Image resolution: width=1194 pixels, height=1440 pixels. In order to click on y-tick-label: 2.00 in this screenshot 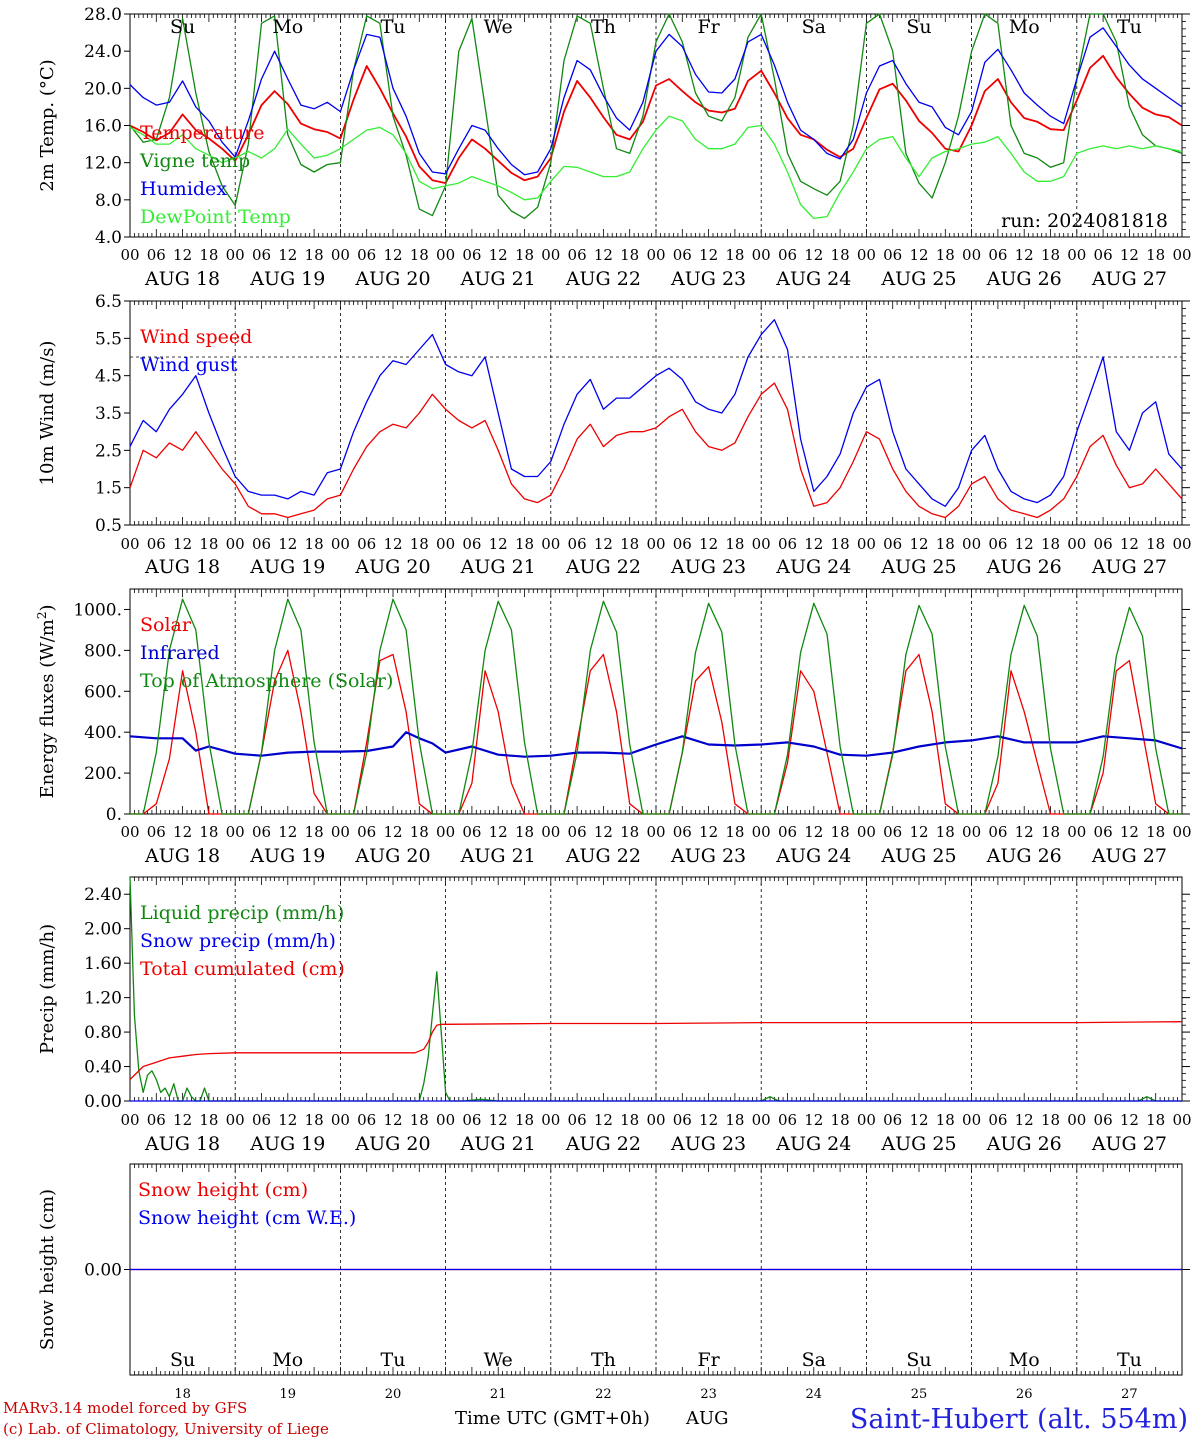, I will do `click(103, 930)`.